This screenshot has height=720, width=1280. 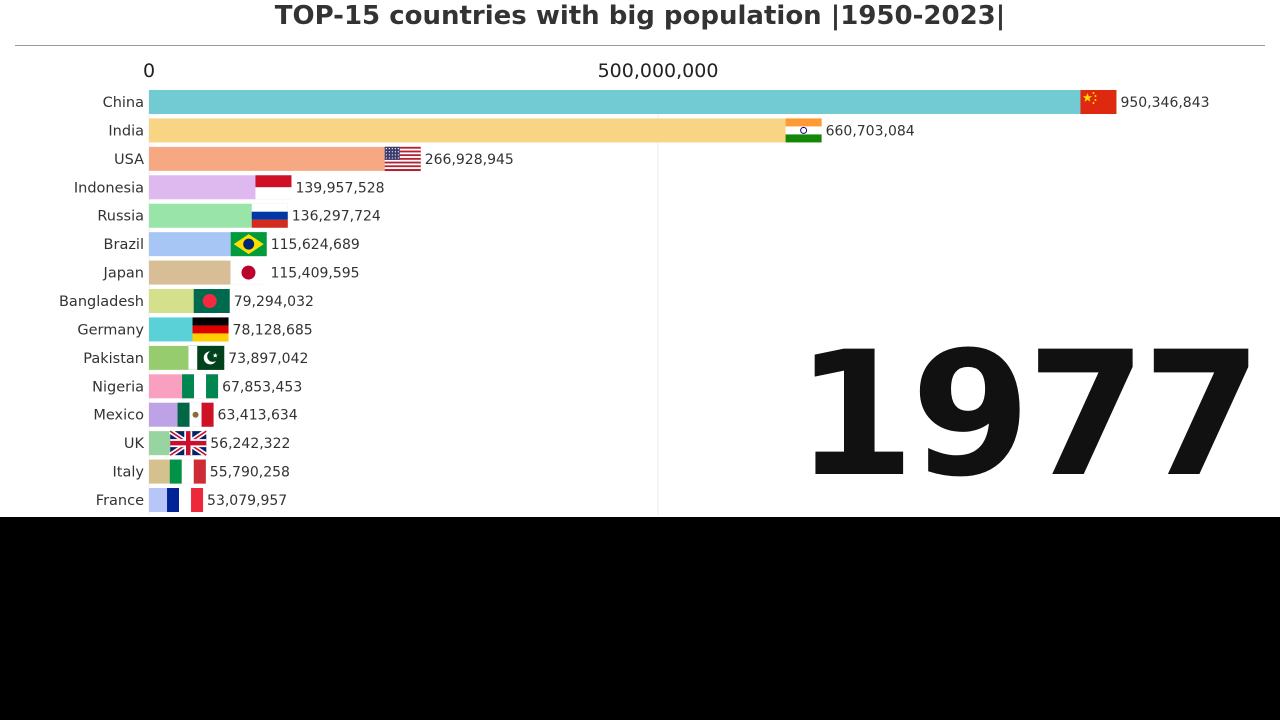 What do you see at coordinates (123, 103) in the screenshot?
I see `category-label: China` at bounding box center [123, 103].